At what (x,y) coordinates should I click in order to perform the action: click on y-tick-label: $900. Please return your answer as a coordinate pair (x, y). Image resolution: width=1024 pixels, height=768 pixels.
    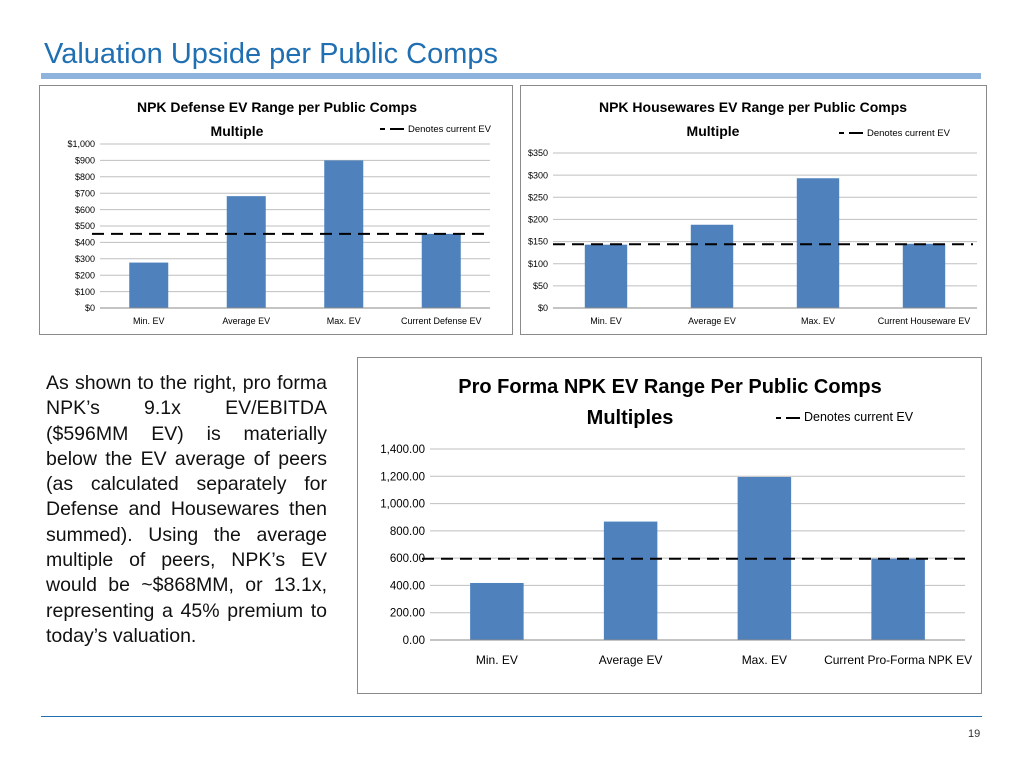
    Looking at the image, I should click on (85, 161).